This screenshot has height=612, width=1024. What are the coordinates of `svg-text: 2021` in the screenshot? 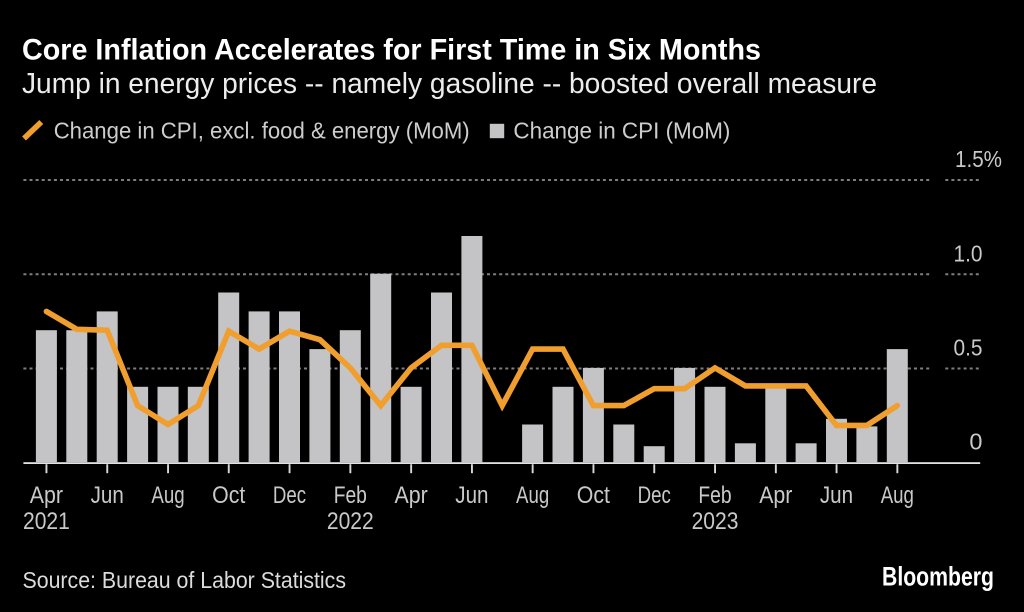 It's located at (46, 521).